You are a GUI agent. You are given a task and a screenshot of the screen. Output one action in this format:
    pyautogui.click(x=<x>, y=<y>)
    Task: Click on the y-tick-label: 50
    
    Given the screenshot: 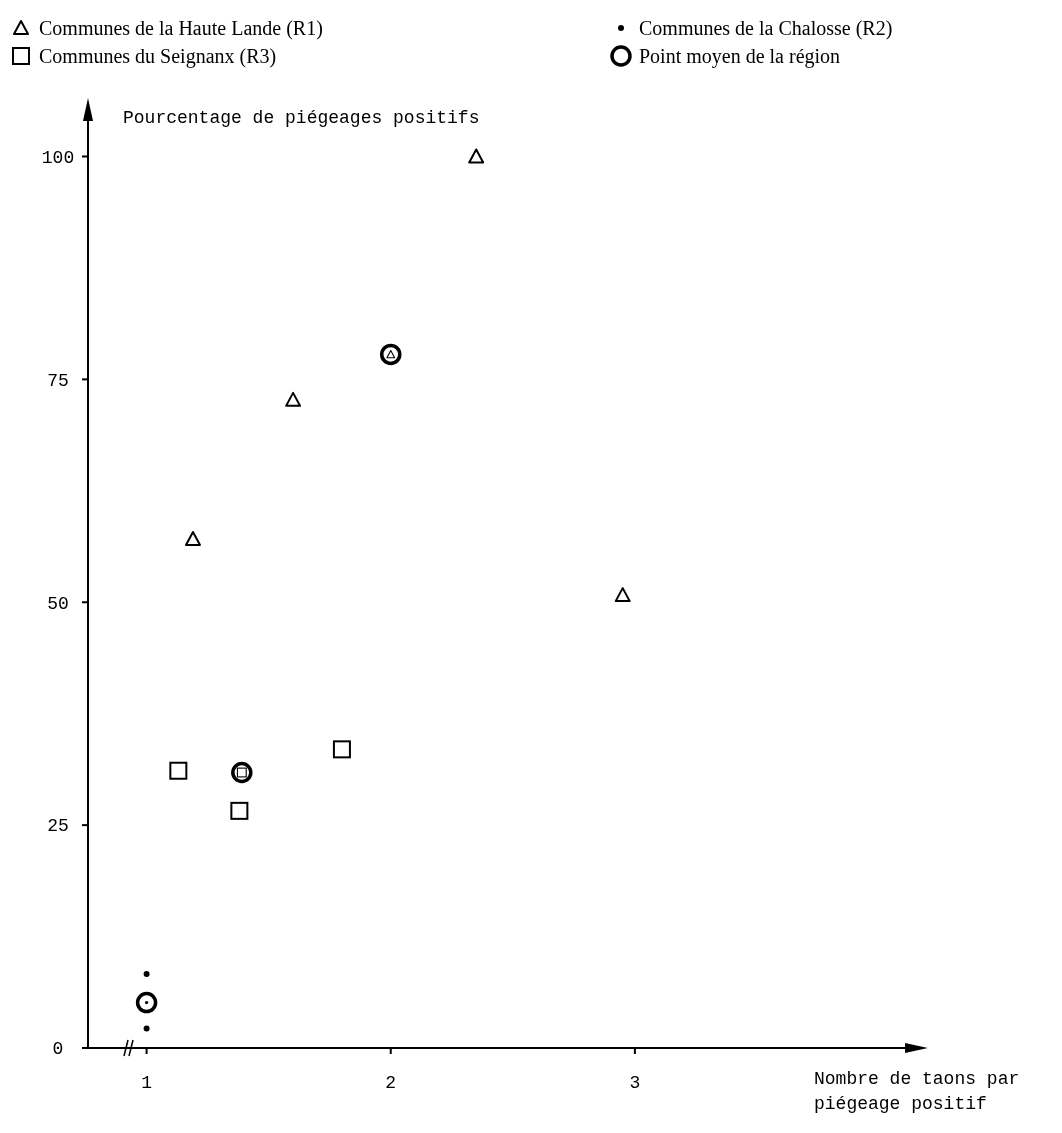 What is the action you would take?
    pyautogui.click(x=58, y=603)
    